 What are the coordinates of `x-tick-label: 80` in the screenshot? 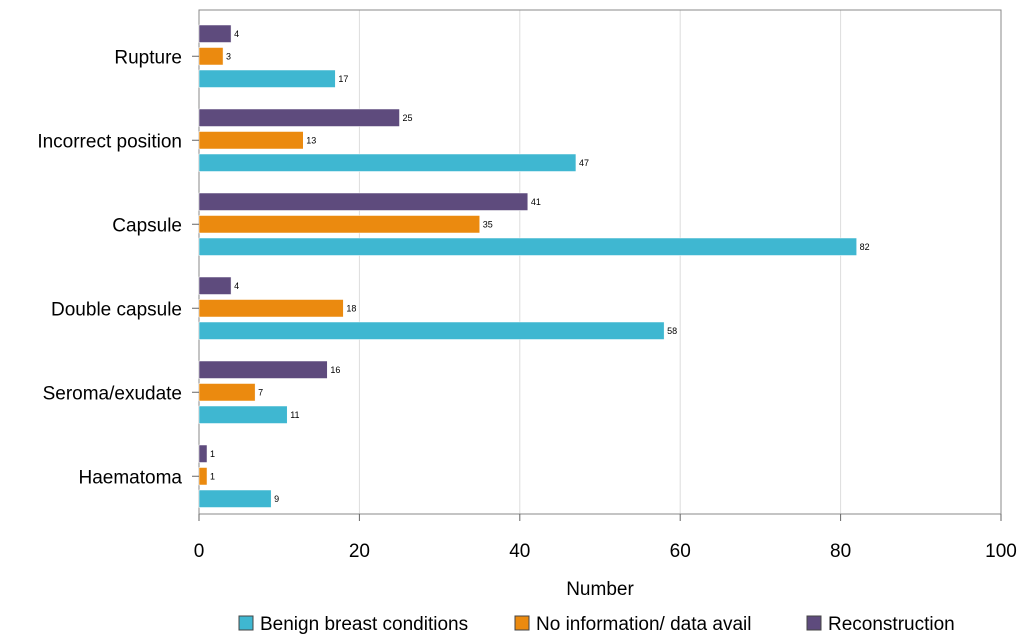 It's located at (840, 551).